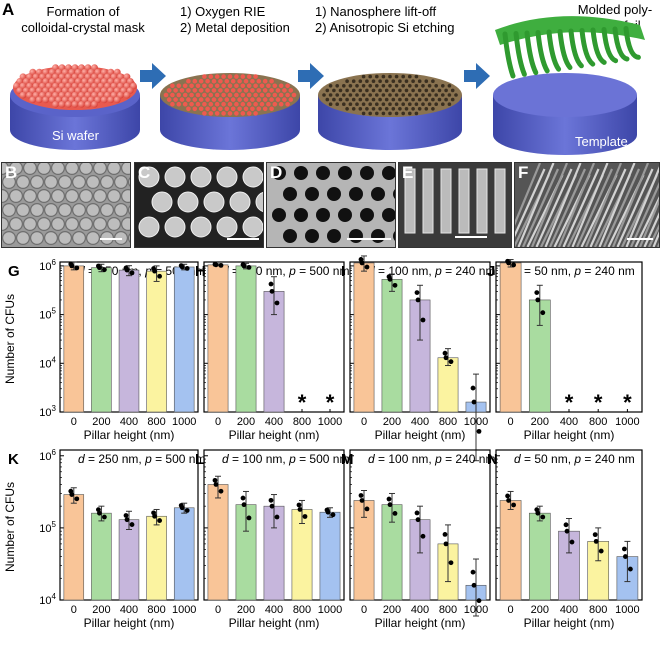 This screenshot has height=648, width=660. What do you see at coordinates (569, 623) in the screenshot?
I see `x-axis-label: Pillar height (nm)` at bounding box center [569, 623].